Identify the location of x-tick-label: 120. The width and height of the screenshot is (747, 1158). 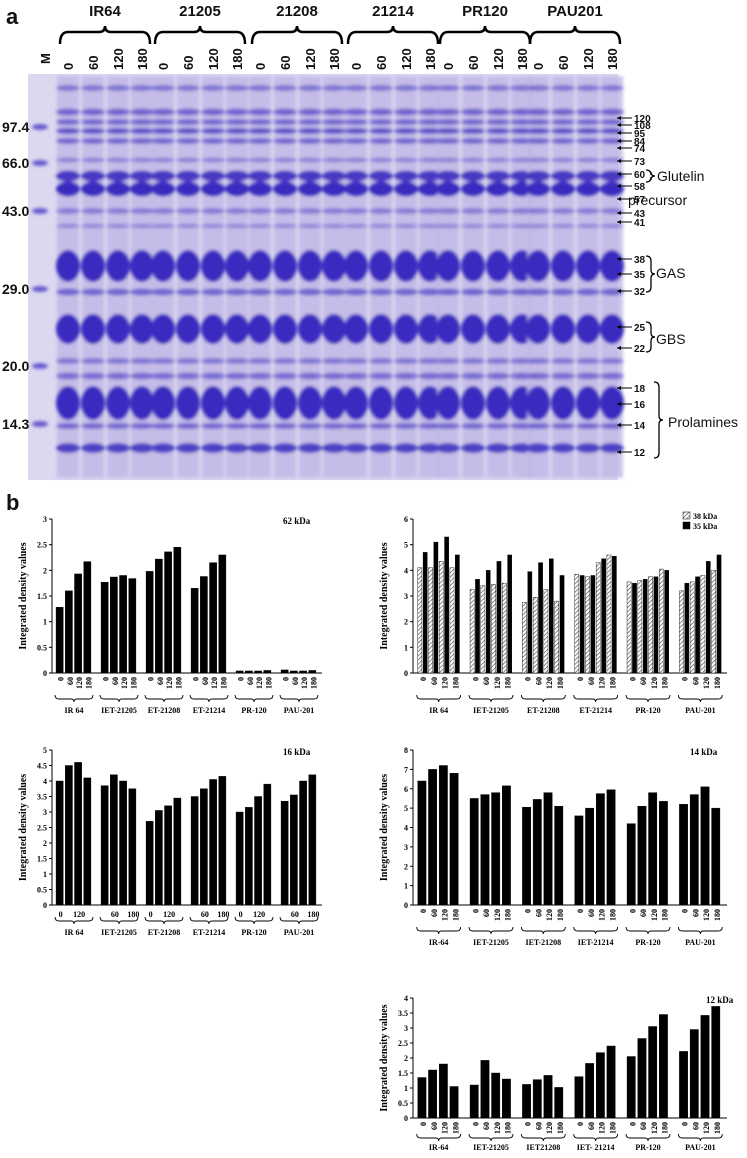
(706, 1128).